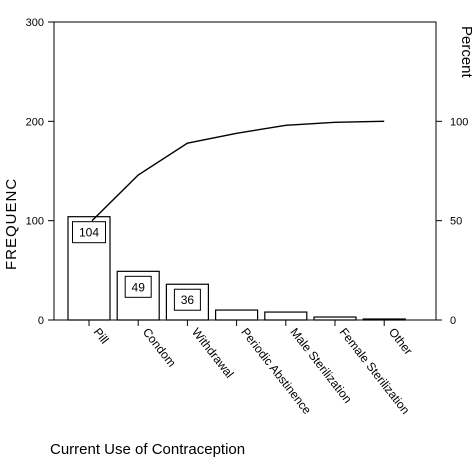  Describe the element at coordinates (401, 341) in the screenshot. I see `x-tick-label: Other` at that location.